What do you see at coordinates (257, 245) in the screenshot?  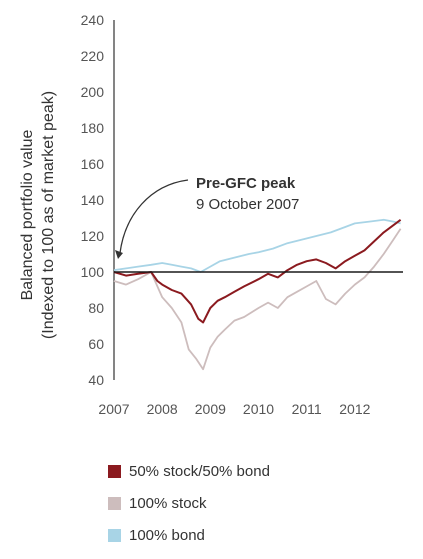 I see `series-line-bond` at bounding box center [257, 245].